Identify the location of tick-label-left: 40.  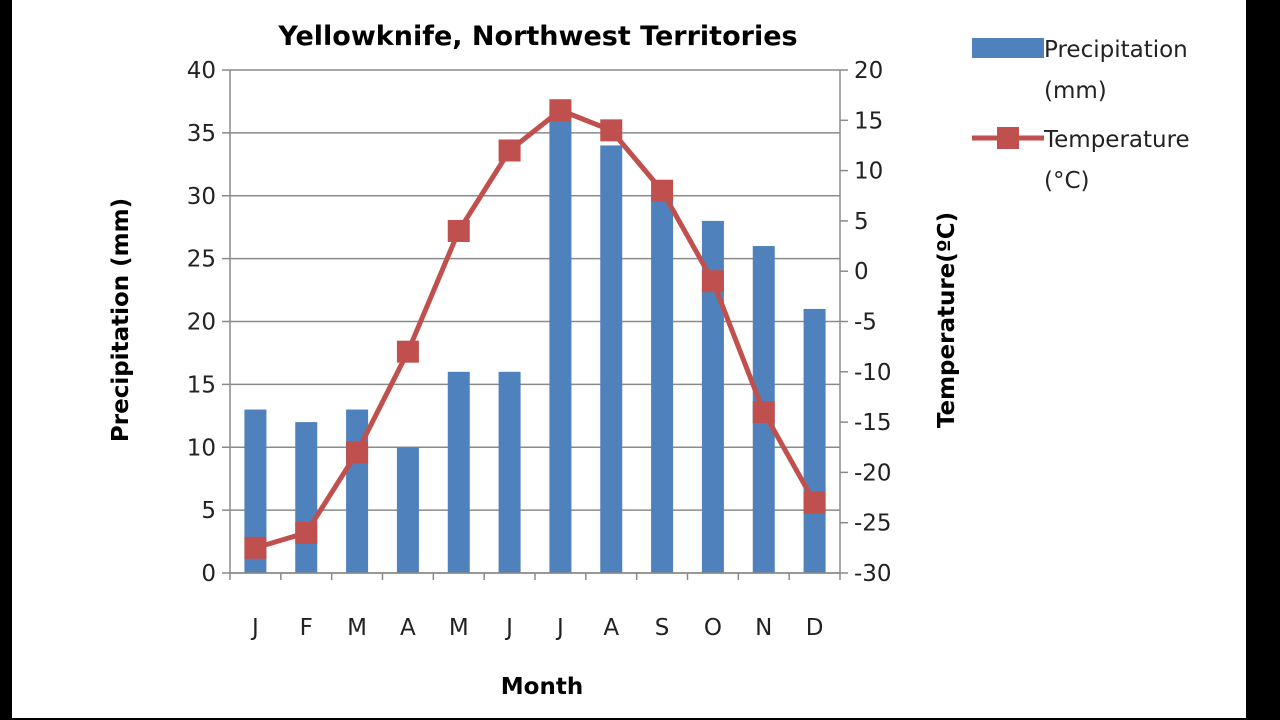
(201, 71).